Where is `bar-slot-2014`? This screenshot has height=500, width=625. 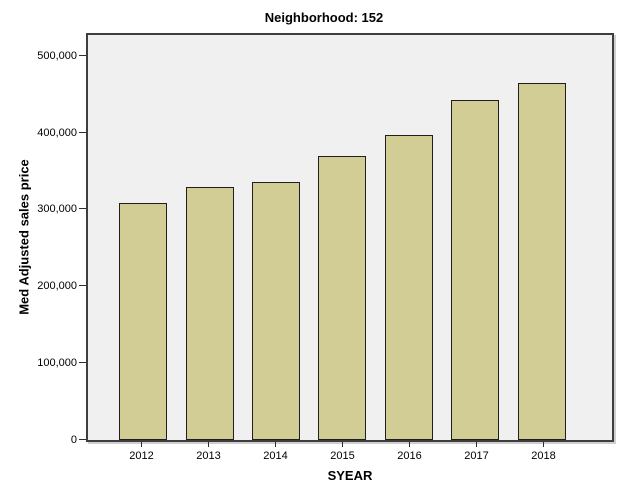
bar-slot-2014 is located at coordinates (276, 237).